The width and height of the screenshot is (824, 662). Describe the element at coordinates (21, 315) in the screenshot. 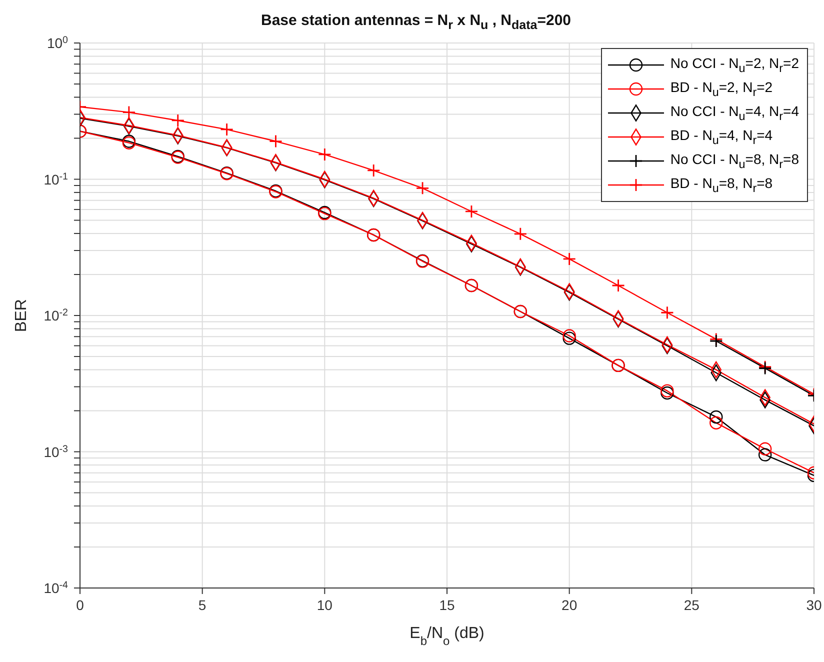

I see `y-axis-title: BER` at that location.